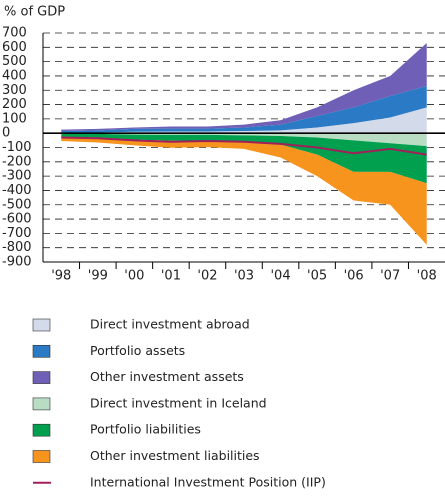 Image resolution: width=445 pixels, height=496 pixels. Describe the element at coordinates (145, 429) in the screenshot. I see `legend-label: Portfolio liabilities` at that location.